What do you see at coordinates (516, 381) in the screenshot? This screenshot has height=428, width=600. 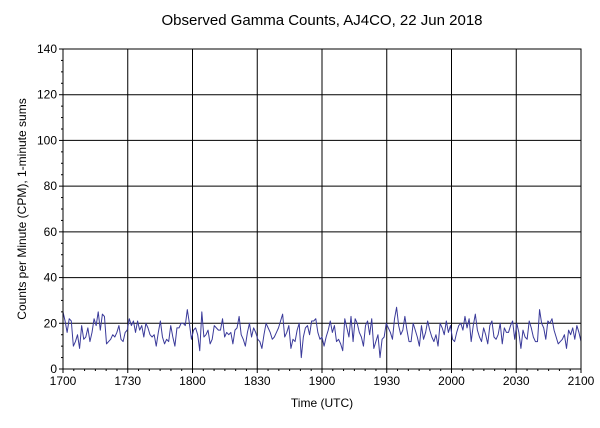 I see `x-tick-label: 2030` at bounding box center [516, 381].